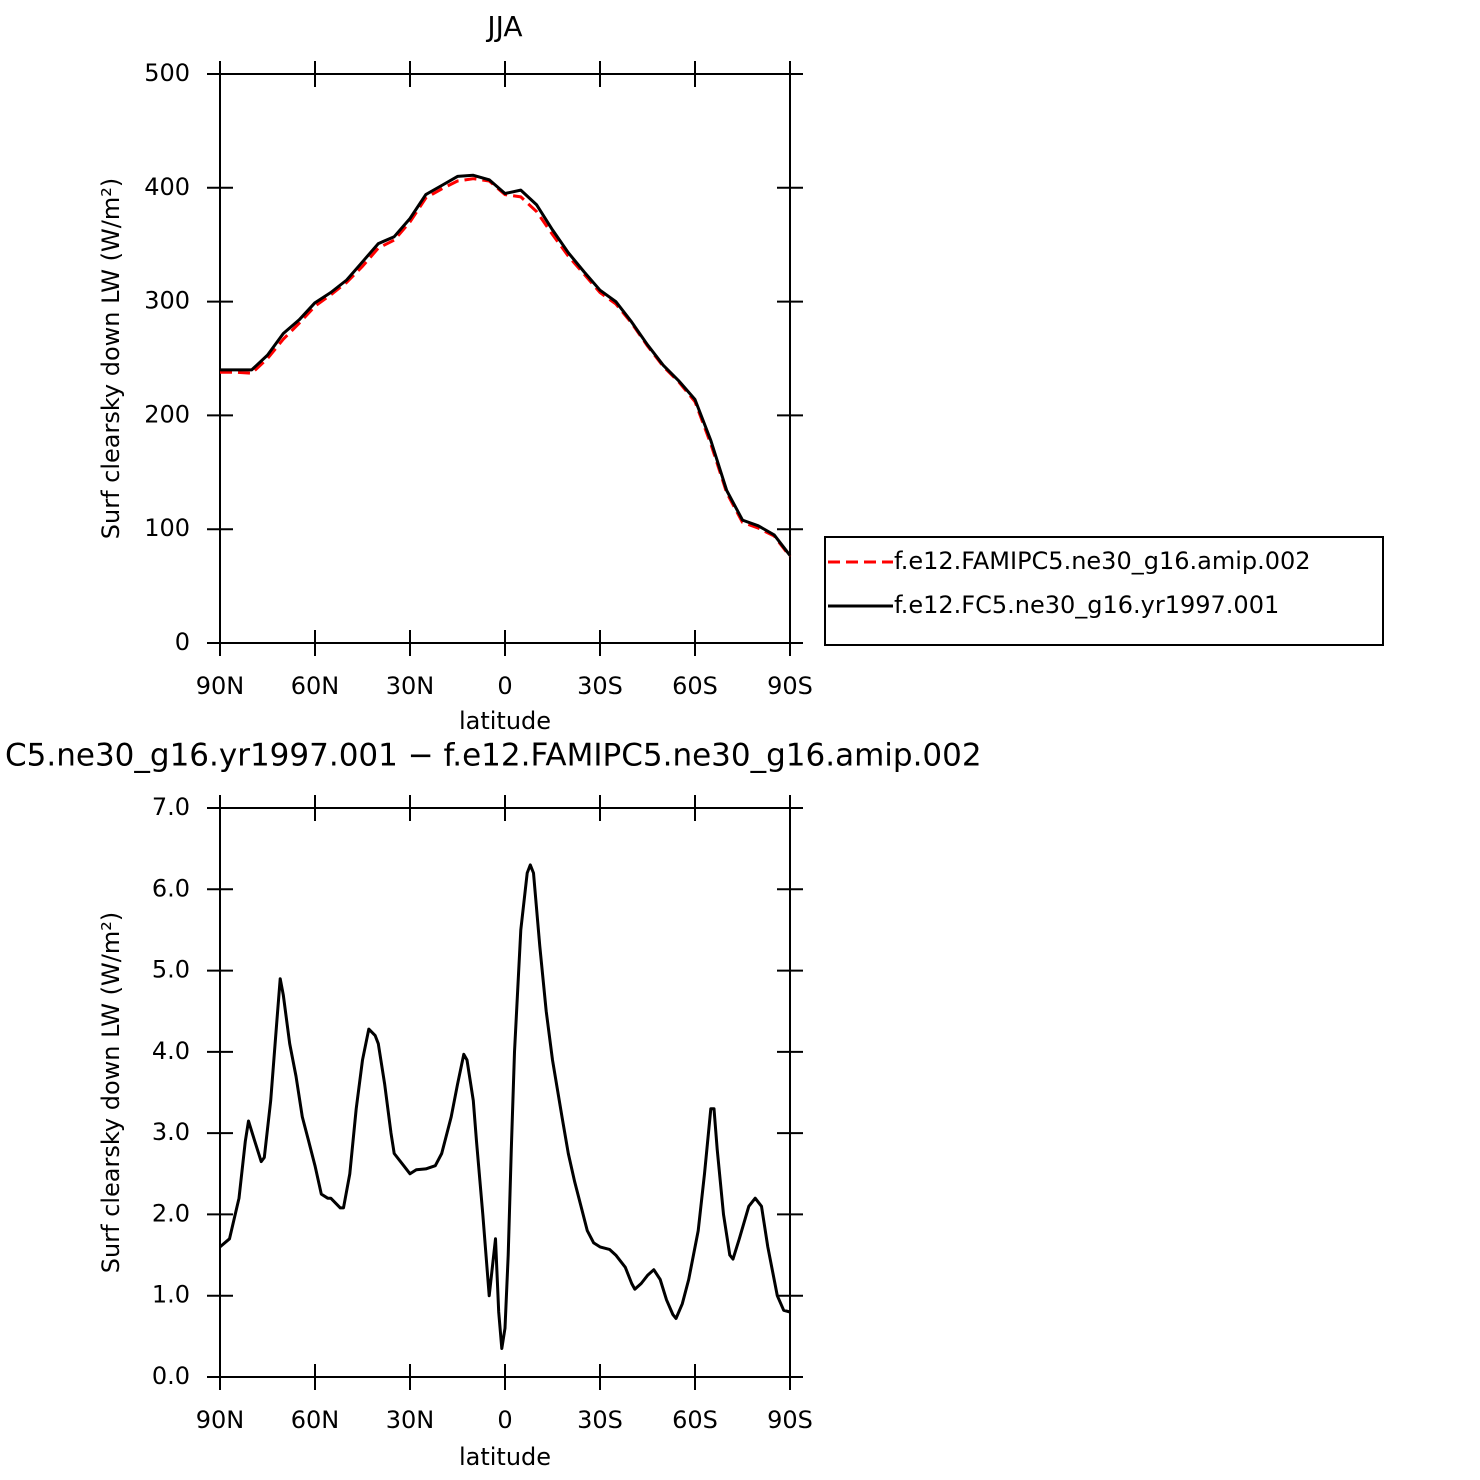 The height and width of the screenshot is (1480, 1480). Describe the element at coordinates (171, 888) in the screenshot. I see `y-tick-label: 6.0` at that location.